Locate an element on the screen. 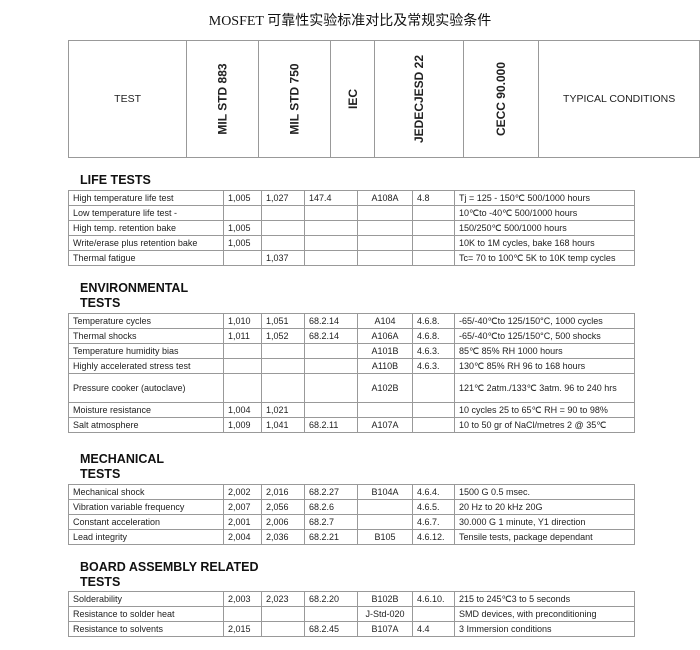 The height and width of the screenshot is (650, 700). cell-test: Resistance to solvents is located at coordinates (146, 629).